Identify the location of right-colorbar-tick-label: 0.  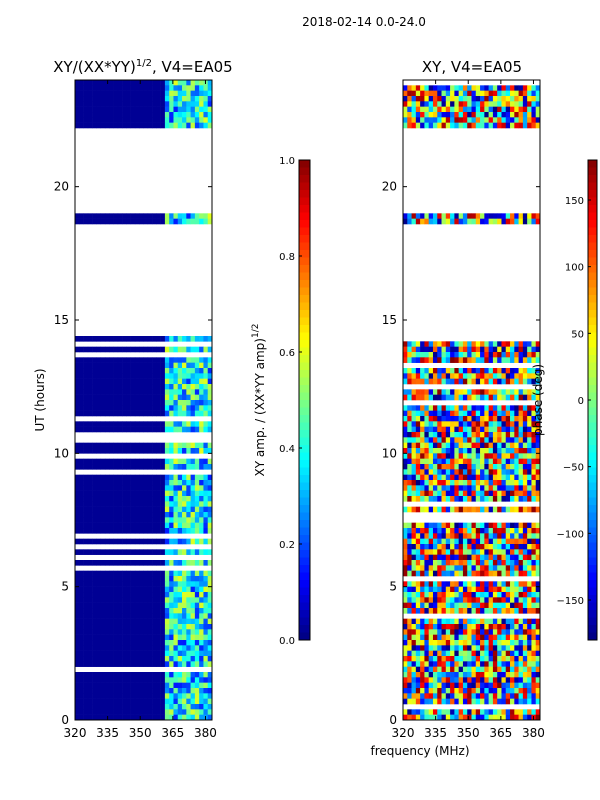
(581, 401).